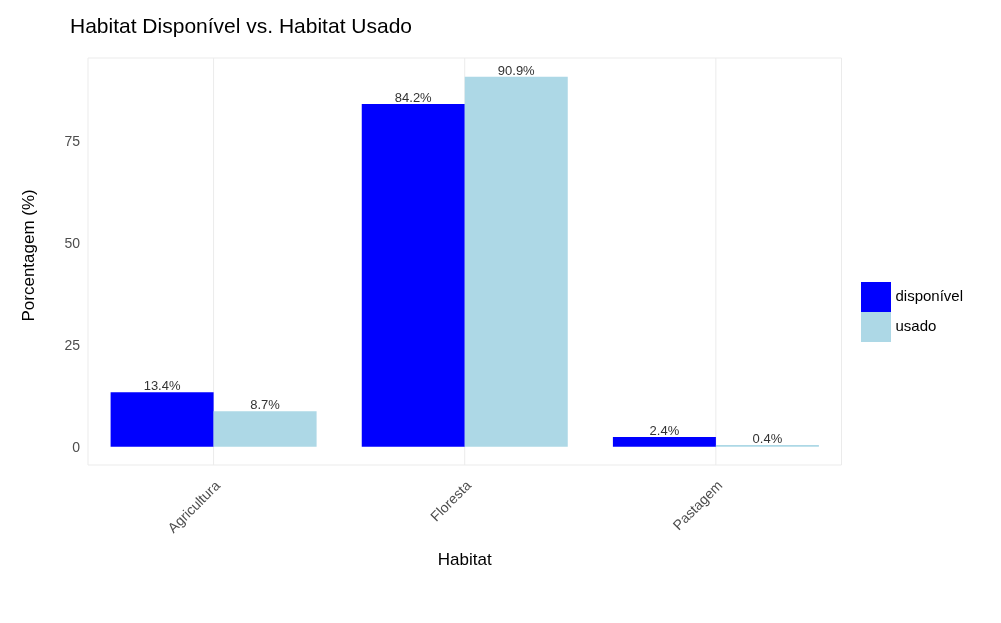 The height and width of the screenshot is (623, 1001). What do you see at coordinates (29, 255) in the screenshot?
I see `y-axis-title: Porcentagem (%)` at bounding box center [29, 255].